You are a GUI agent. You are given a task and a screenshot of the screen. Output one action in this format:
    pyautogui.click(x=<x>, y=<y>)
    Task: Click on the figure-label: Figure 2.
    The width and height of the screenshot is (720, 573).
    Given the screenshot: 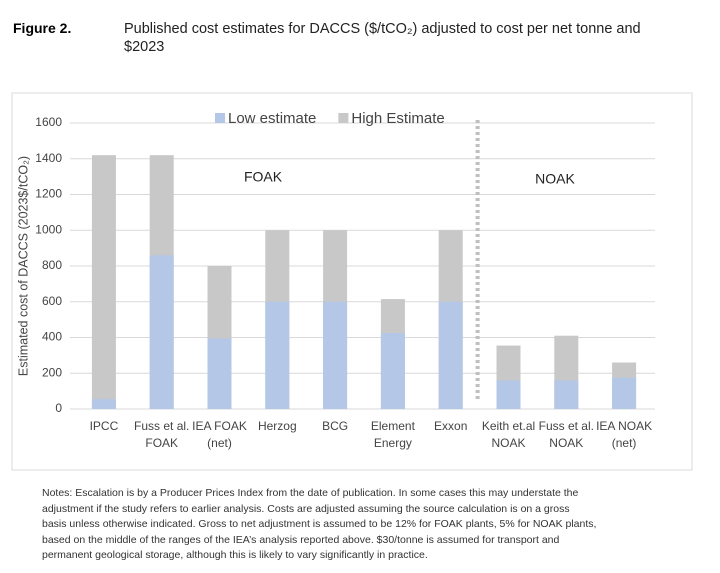 What is the action you would take?
    pyautogui.click(x=42, y=28)
    